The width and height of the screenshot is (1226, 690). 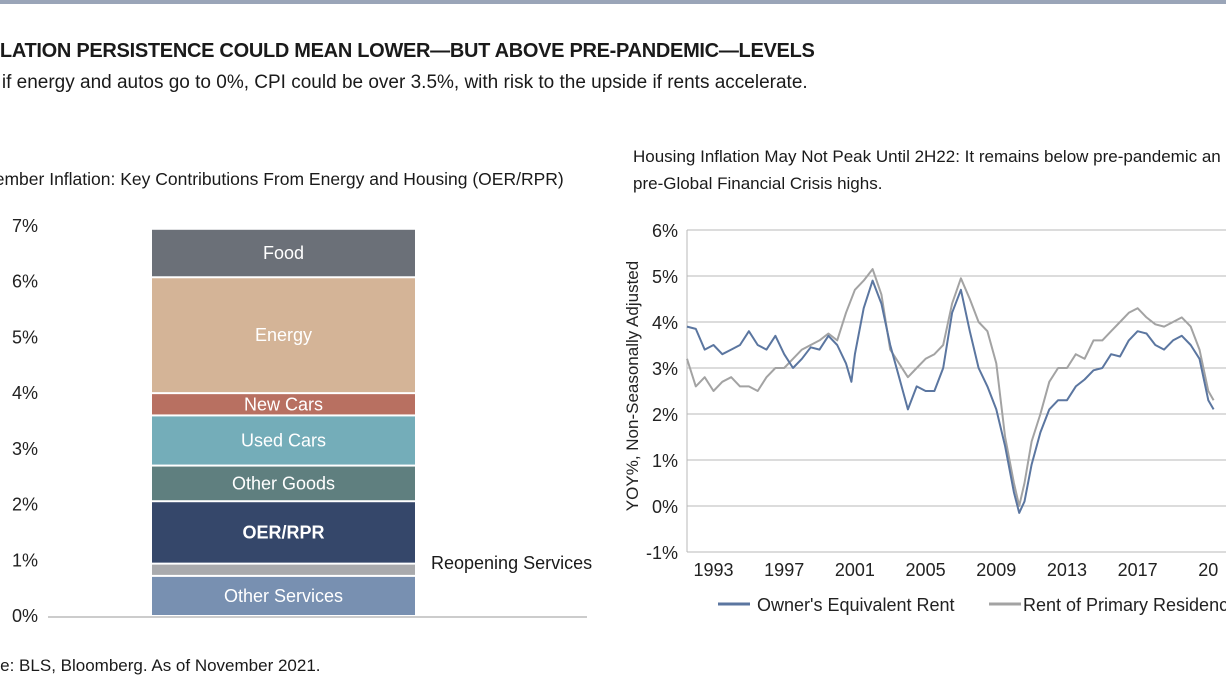 I want to click on bar-segment-used-cars, so click(x=283, y=440).